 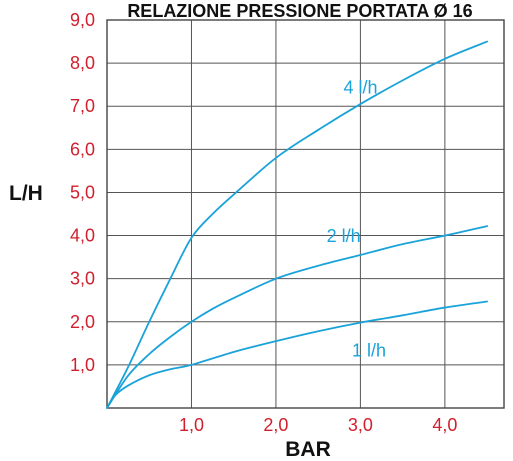 What do you see at coordinates (191, 425) in the screenshot?
I see `x-tick-label: 1,0` at bounding box center [191, 425].